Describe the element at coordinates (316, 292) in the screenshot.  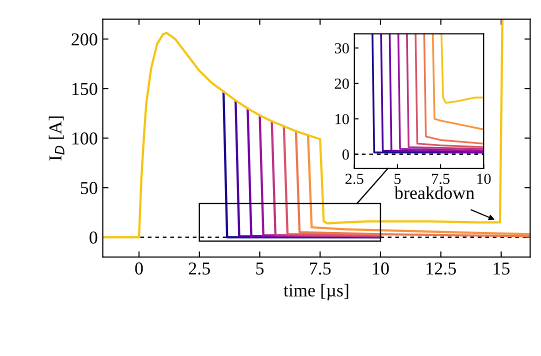
I see `x-axis-title: time [µs]` at that location.